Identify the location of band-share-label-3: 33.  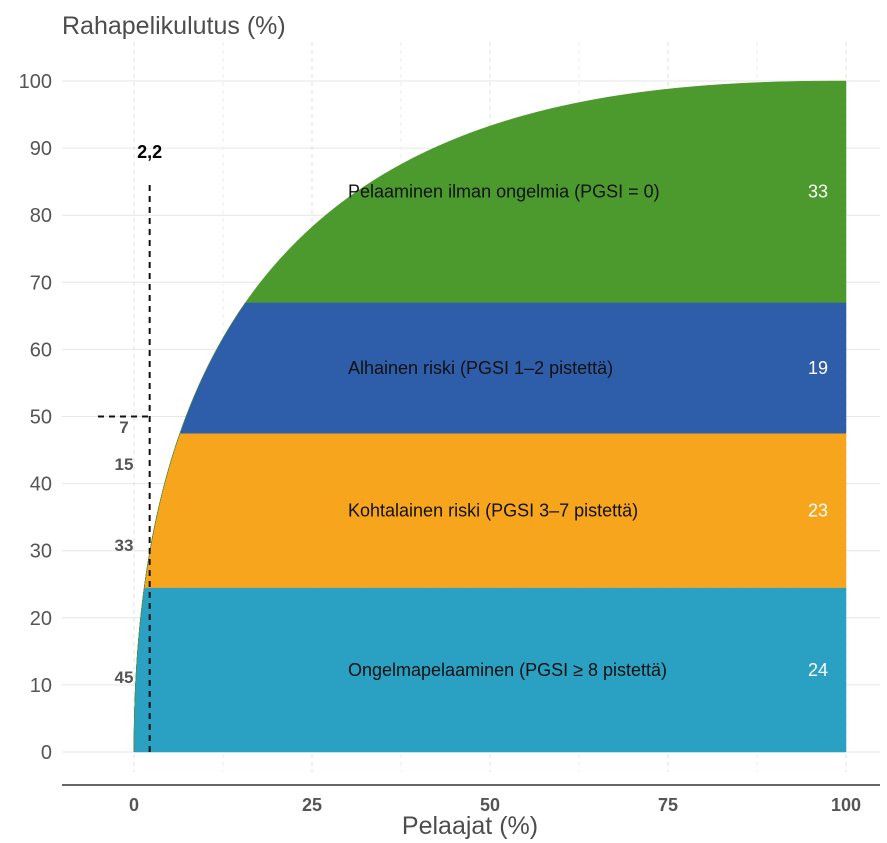
(818, 192).